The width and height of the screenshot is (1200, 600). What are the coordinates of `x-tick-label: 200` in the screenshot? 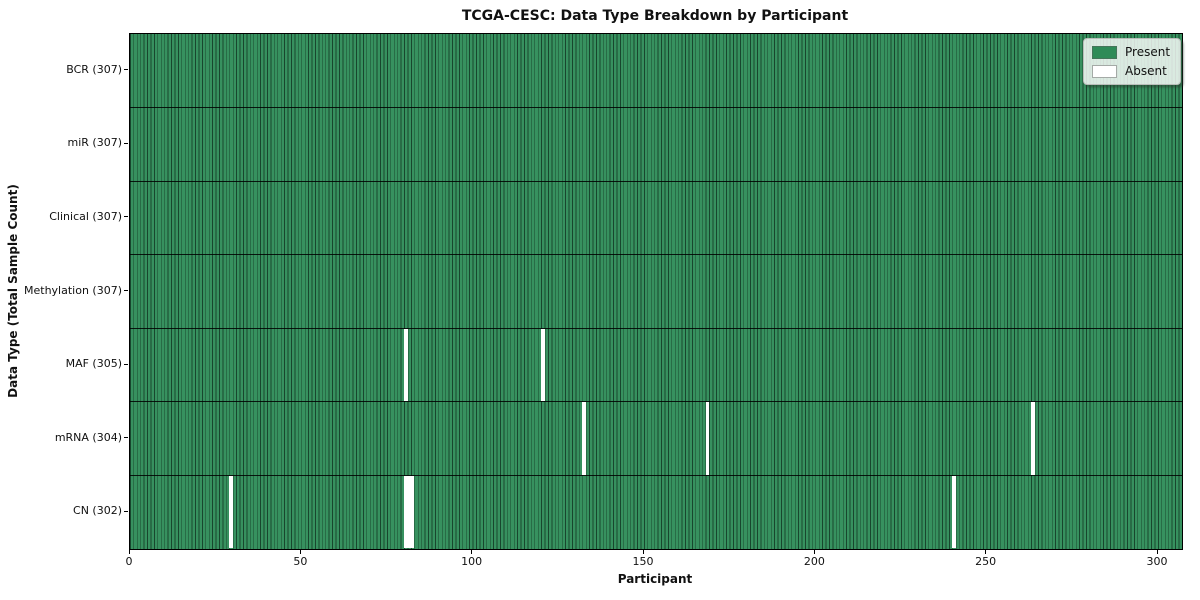 It's located at (814, 561).